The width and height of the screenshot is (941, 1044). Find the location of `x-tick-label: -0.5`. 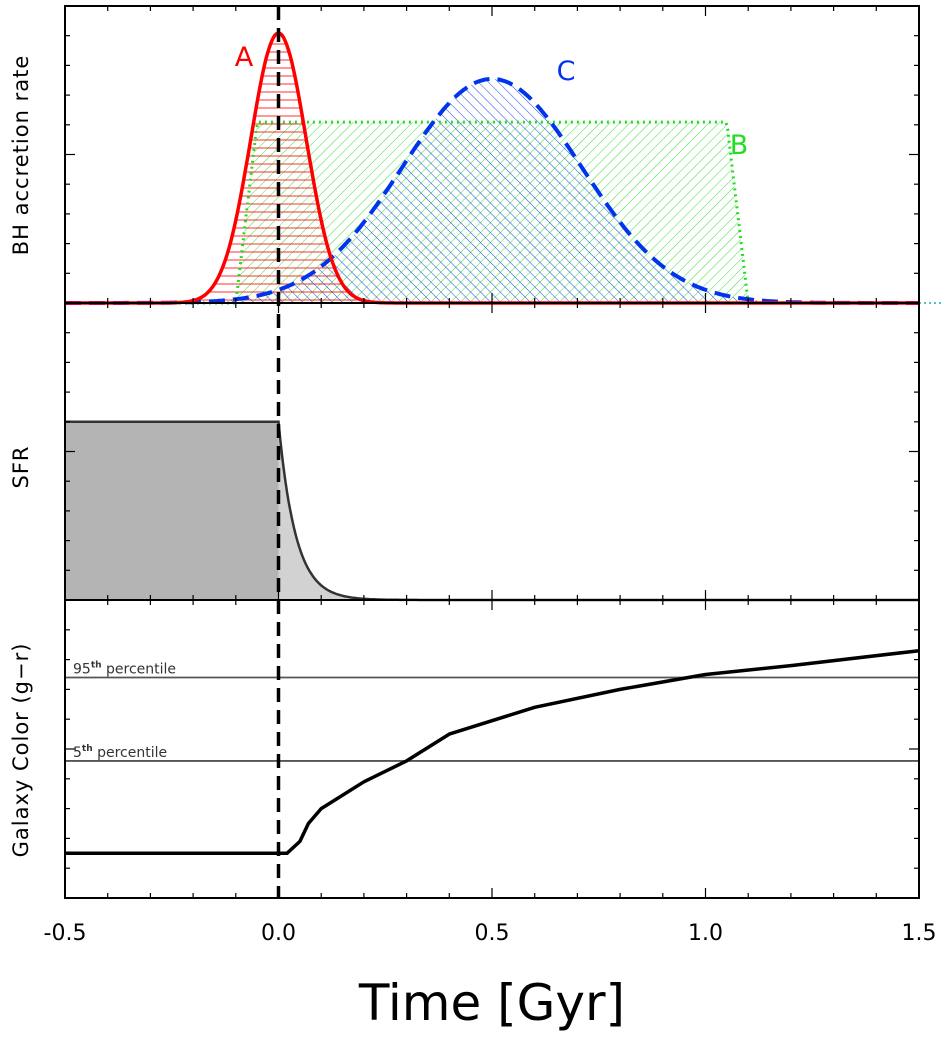

x-tick-label: -0.5 is located at coordinates (65, 933).